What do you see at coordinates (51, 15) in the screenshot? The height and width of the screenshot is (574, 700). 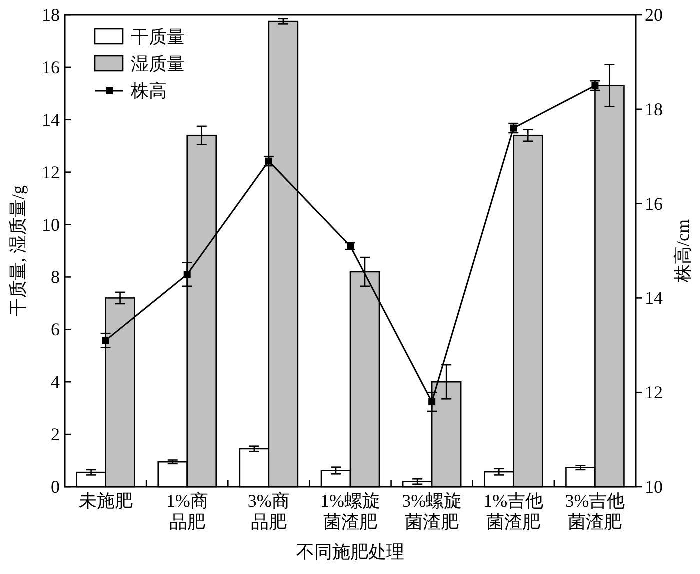 I see `y-tick-label: 18` at bounding box center [51, 15].